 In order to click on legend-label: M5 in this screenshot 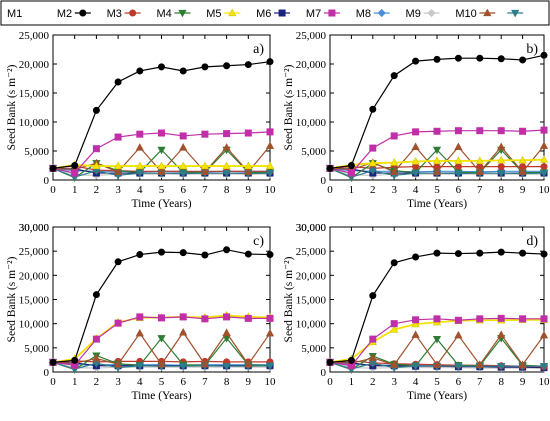, I will do `click(213, 14)`.